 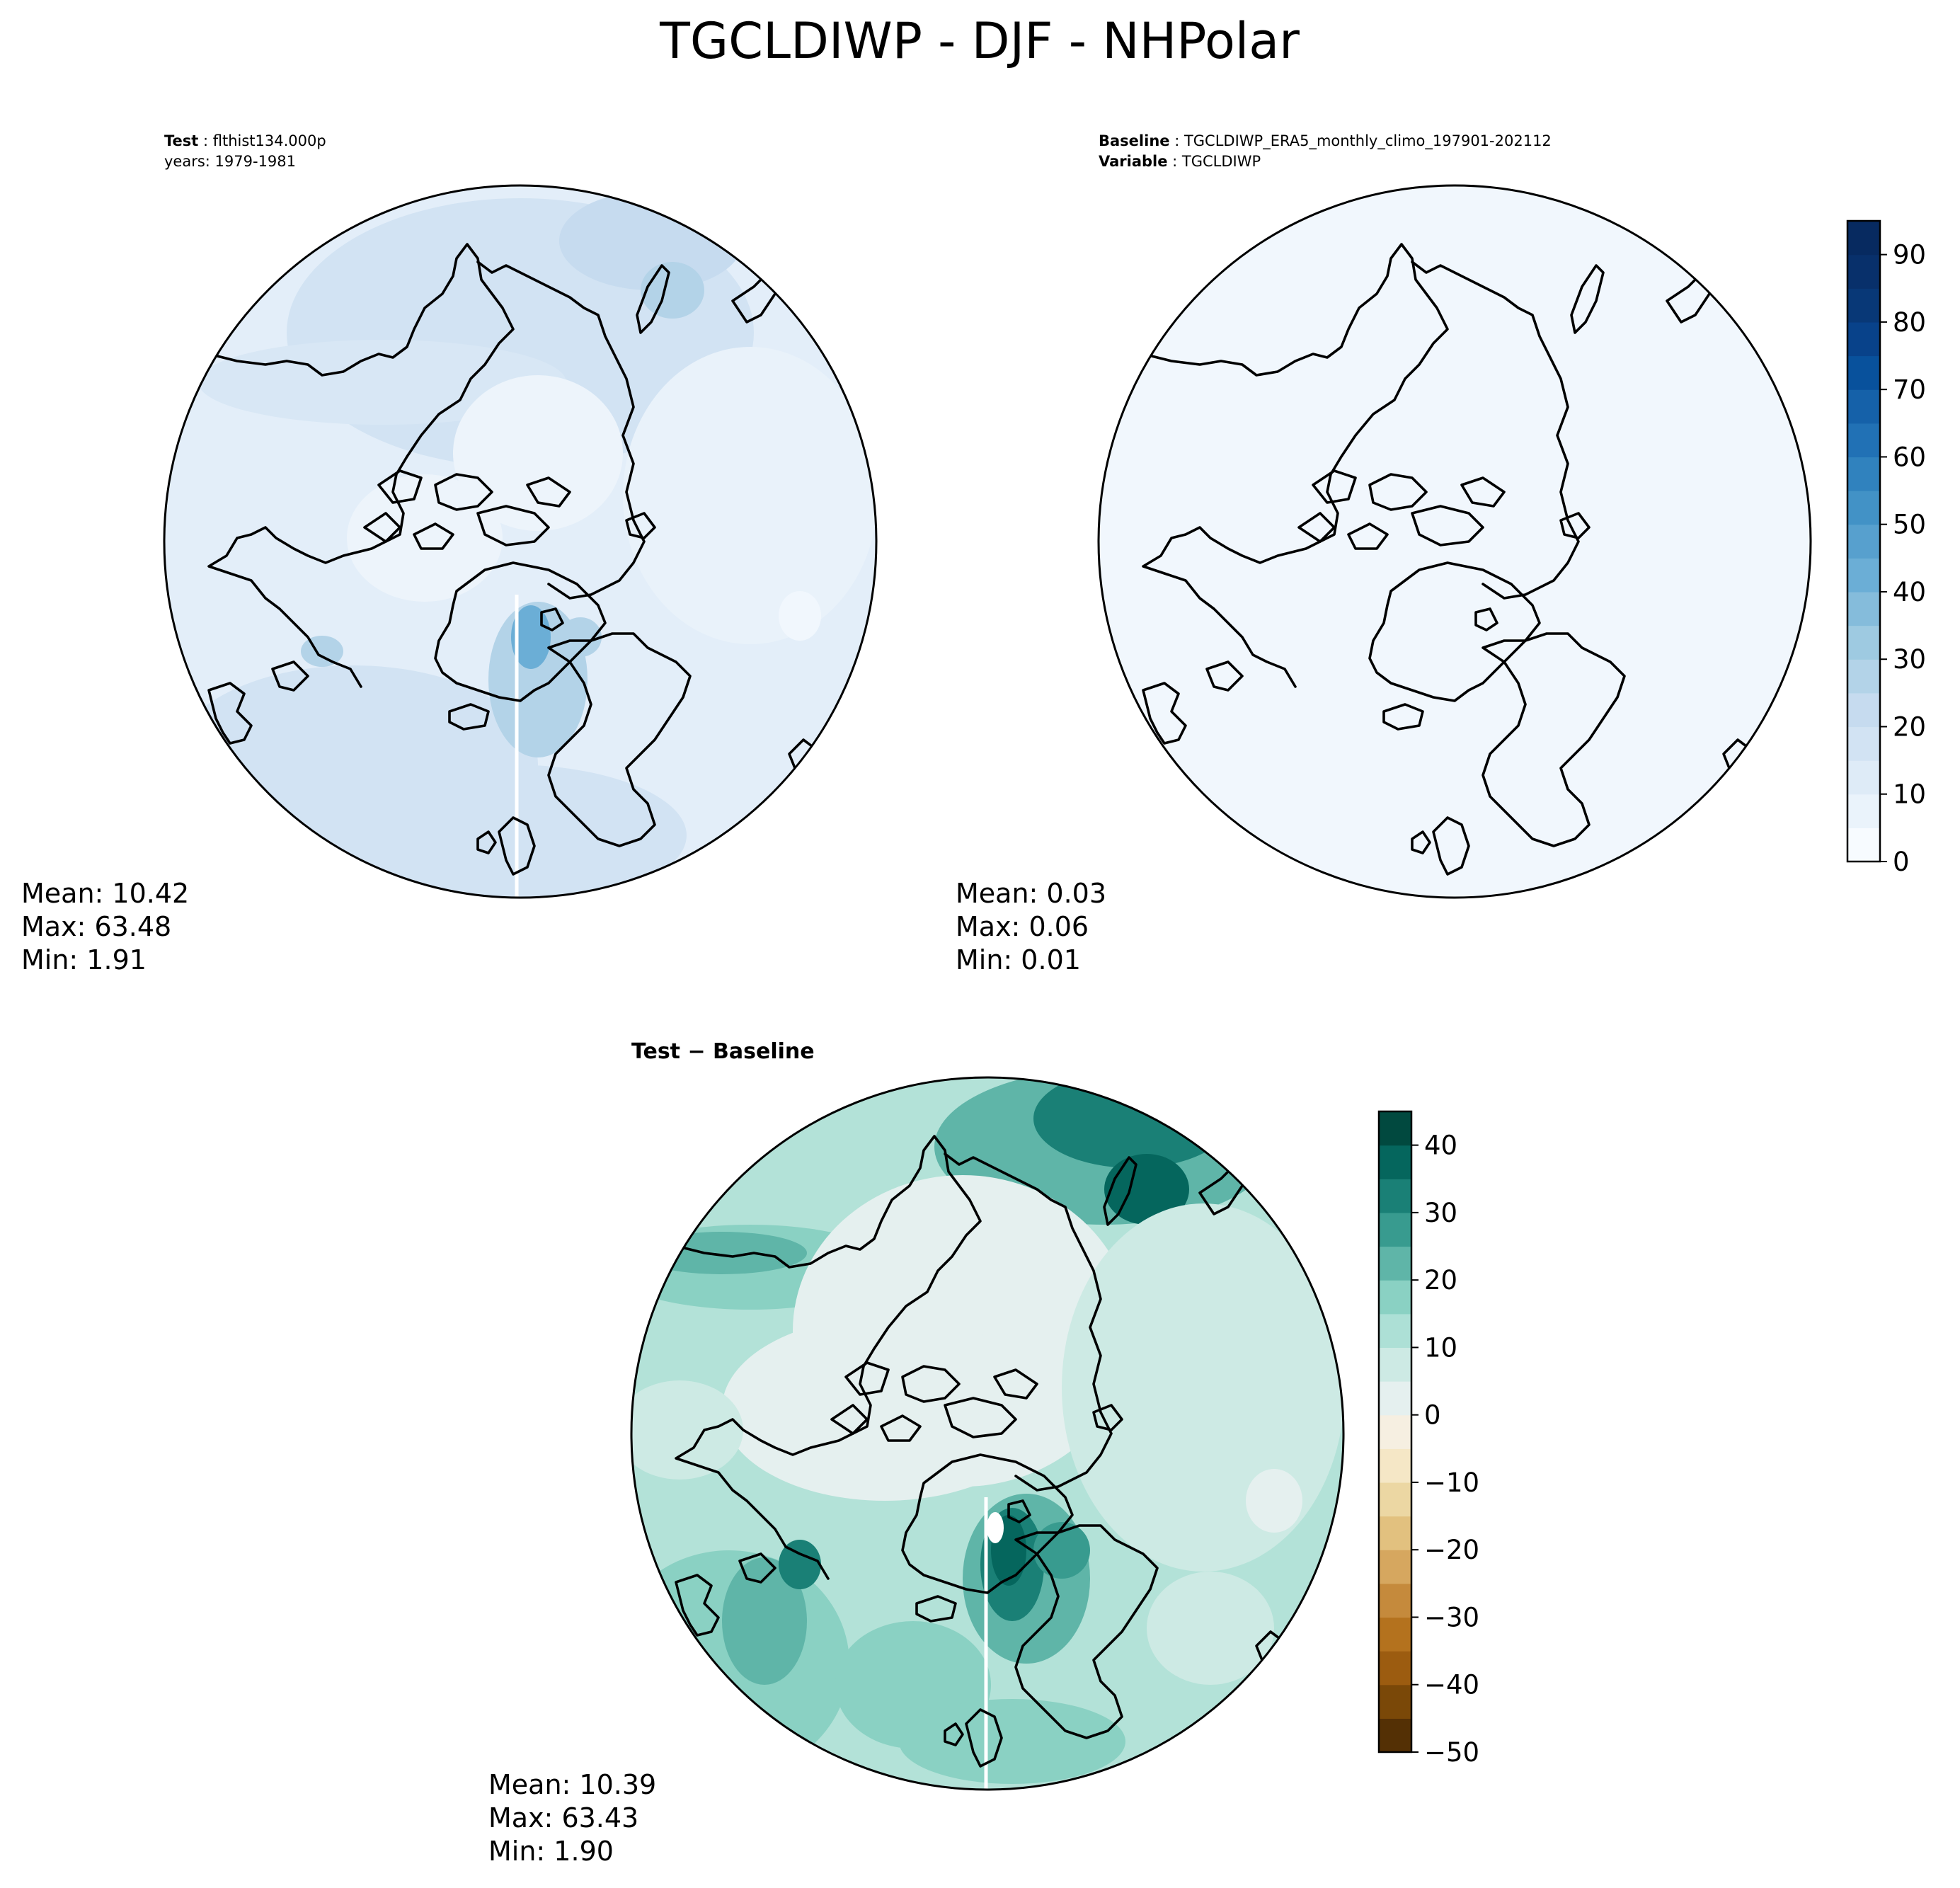 What do you see at coordinates (230, 162) in the screenshot?
I see `test-years: years: 1979-1981` at bounding box center [230, 162].